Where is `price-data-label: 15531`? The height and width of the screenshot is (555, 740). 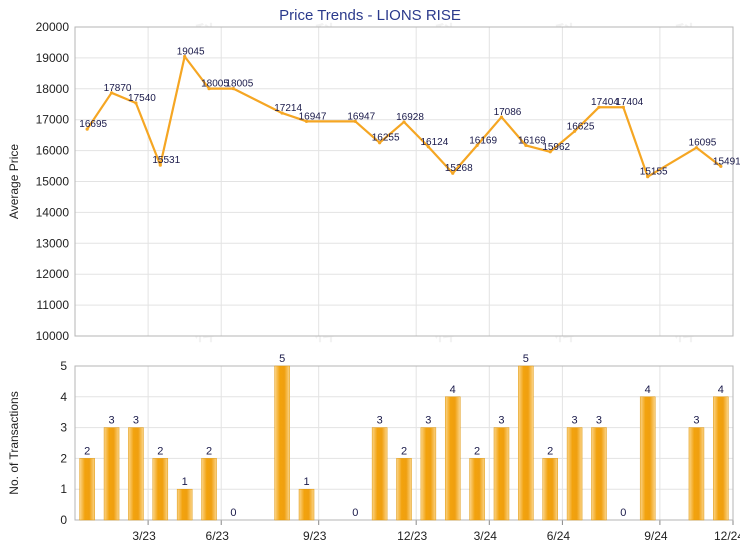
price-data-label: 15531 is located at coordinates (166, 160).